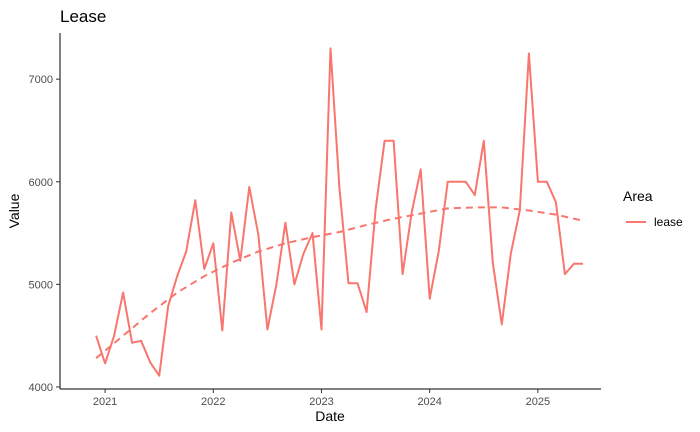 Image resolution: width=700 pixels, height=432 pixels. What do you see at coordinates (41, 285) in the screenshot?
I see `y-tick-label-5000: 5000` at bounding box center [41, 285].